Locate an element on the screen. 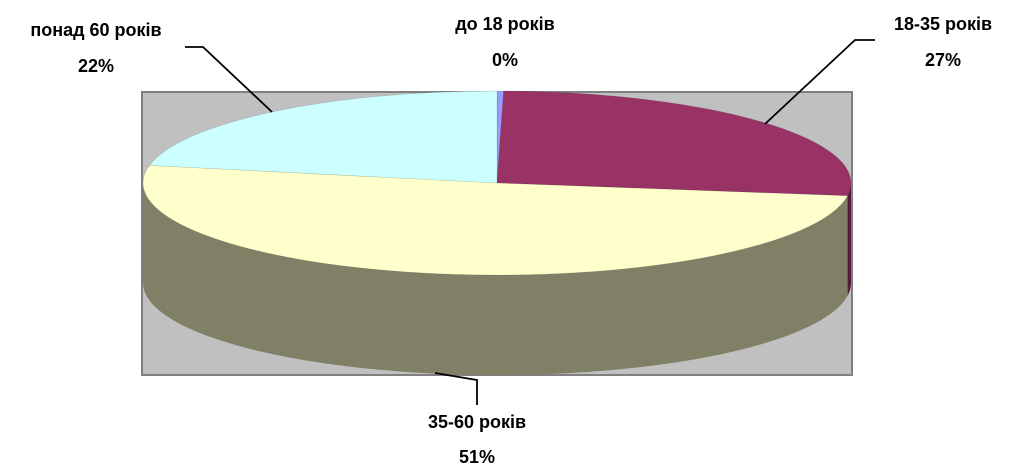 Image resolution: width=1009 pixels, height=466 pixels. slice-label-over-60-name: понад 60 років is located at coordinates (95, 30).